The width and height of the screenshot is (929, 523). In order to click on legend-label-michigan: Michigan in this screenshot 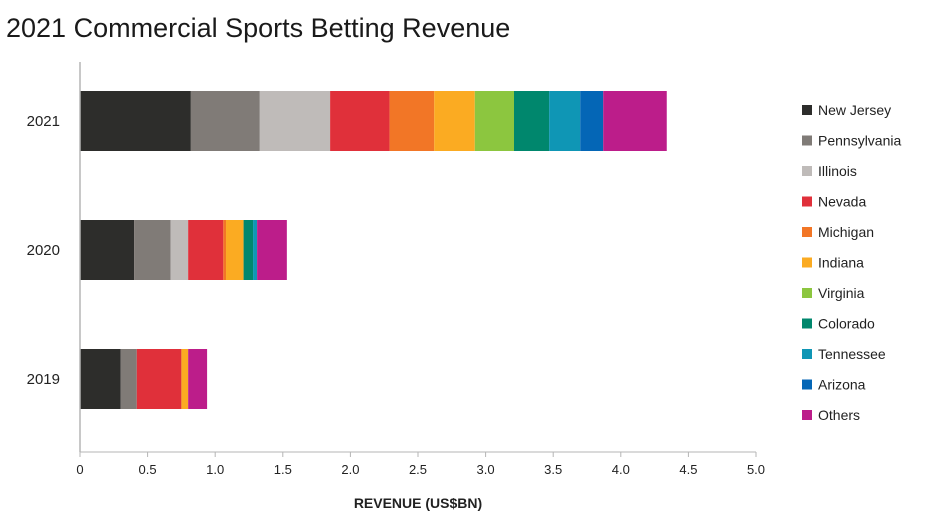, I will do `click(846, 232)`.